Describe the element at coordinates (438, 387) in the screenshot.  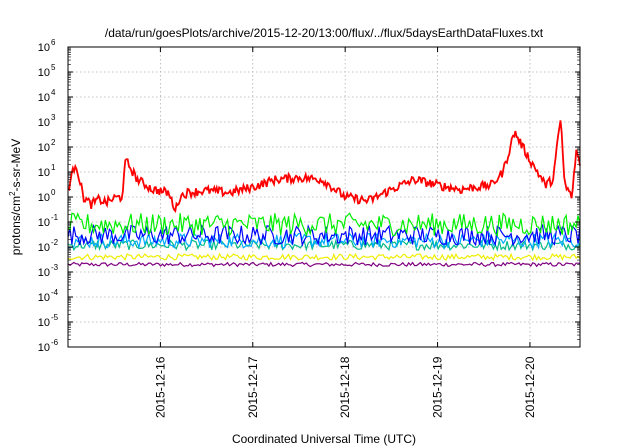
I see `x-tick-label: 2015-12-19` at that location.